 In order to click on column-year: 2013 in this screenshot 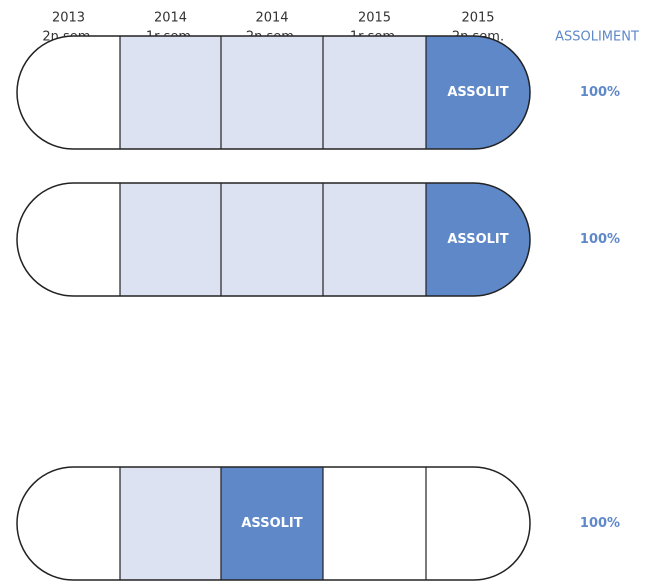, I will do `click(68, 18)`.